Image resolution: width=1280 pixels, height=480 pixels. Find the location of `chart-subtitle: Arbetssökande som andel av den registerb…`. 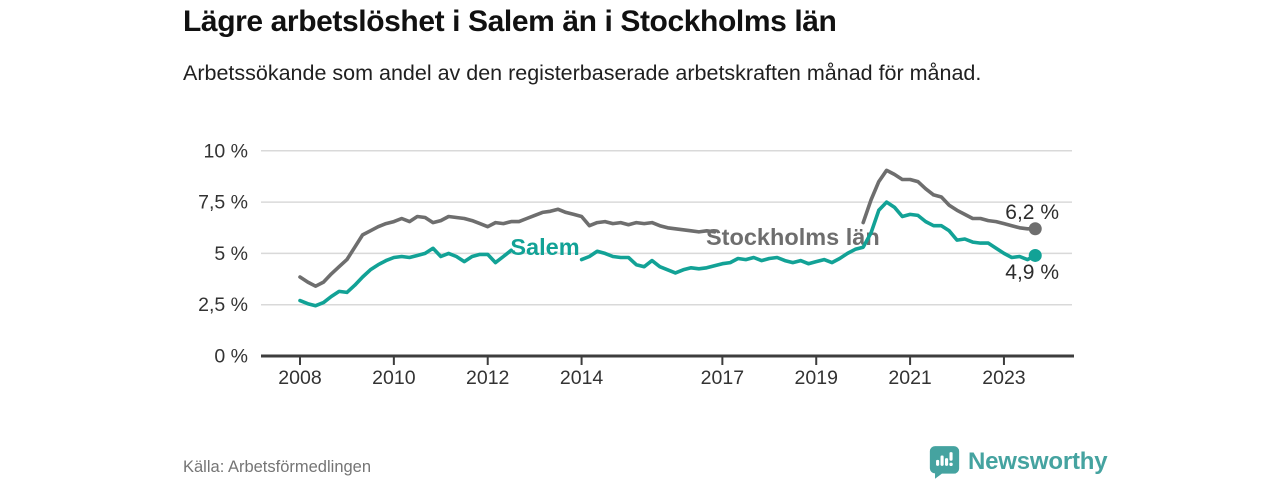

chart-subtitle: Arbetssökande som andel av den registerb… is located at coordinates (582, 73).